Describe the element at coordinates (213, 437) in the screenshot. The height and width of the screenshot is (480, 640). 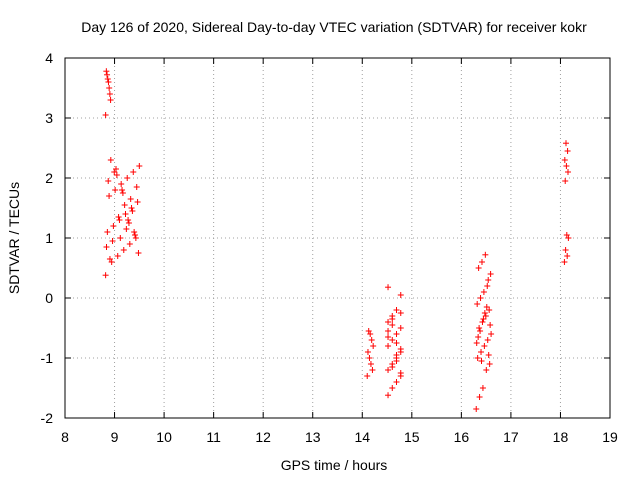
I see `x-tick-label: 11` at that location.